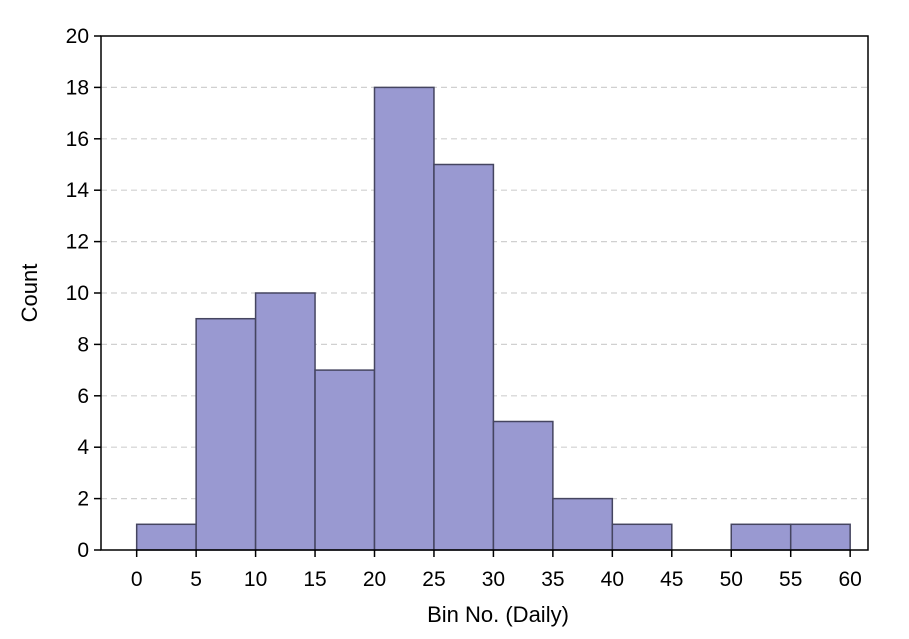 The width and height of the screenshot is (909, 639). What do you see at coordinates (83, 344) in the screenshot?
I see `y-tick-label: 8` at bounding box center [83, 344].